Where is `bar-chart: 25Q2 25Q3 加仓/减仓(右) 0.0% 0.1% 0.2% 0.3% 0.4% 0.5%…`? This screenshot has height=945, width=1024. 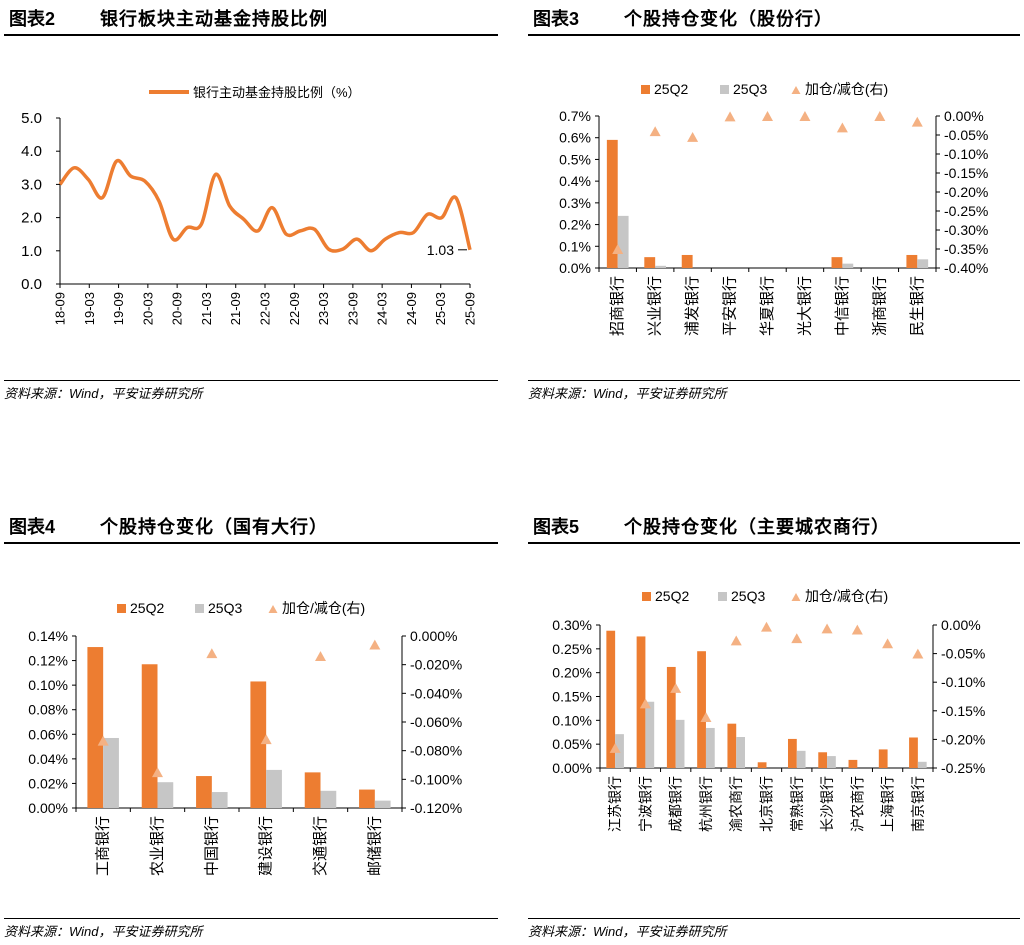
bar-chart: 25Q2 25Q3 加仓/减仓(右) 0.0% 0.1% 0.2% 0.3% 0.4% 0.5%… is located at coordinates (773, 208).